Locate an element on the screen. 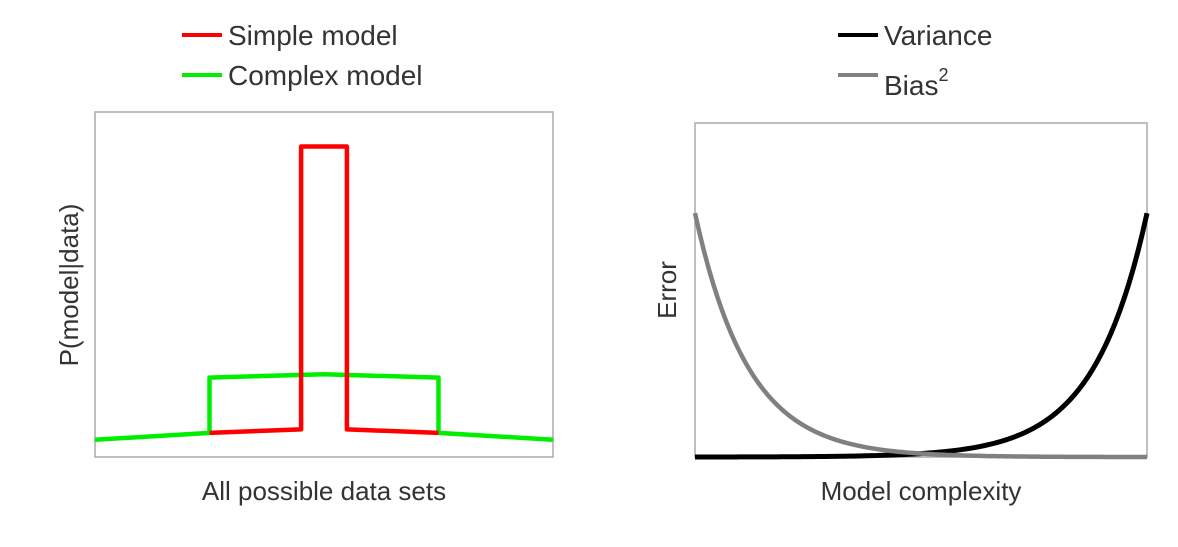 The image size is (1178, 547). legend-label-complex-model: Complex model is located at coordinates (325, 75).